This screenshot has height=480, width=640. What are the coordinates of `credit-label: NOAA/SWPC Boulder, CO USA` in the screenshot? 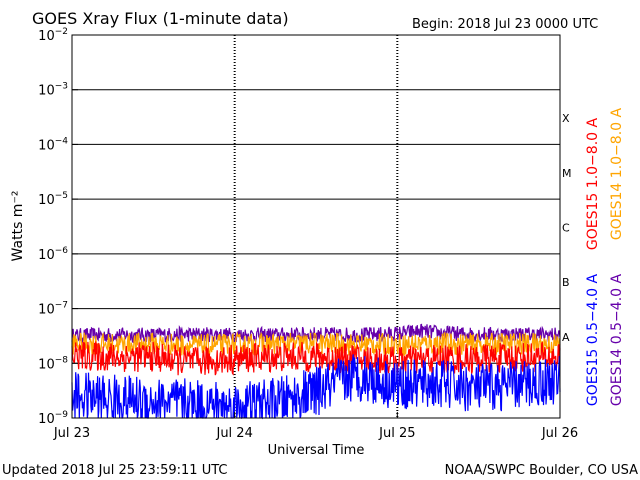 It's located at (541, 470).